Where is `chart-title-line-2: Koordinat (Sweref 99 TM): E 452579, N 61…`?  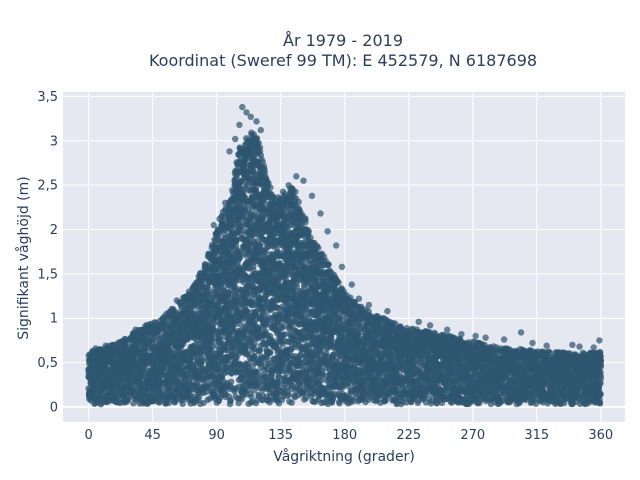
chart-title-line-2: Koordinat (Sweref 99 TM): E 452579, N 61… is located at coordinates (343, 60).